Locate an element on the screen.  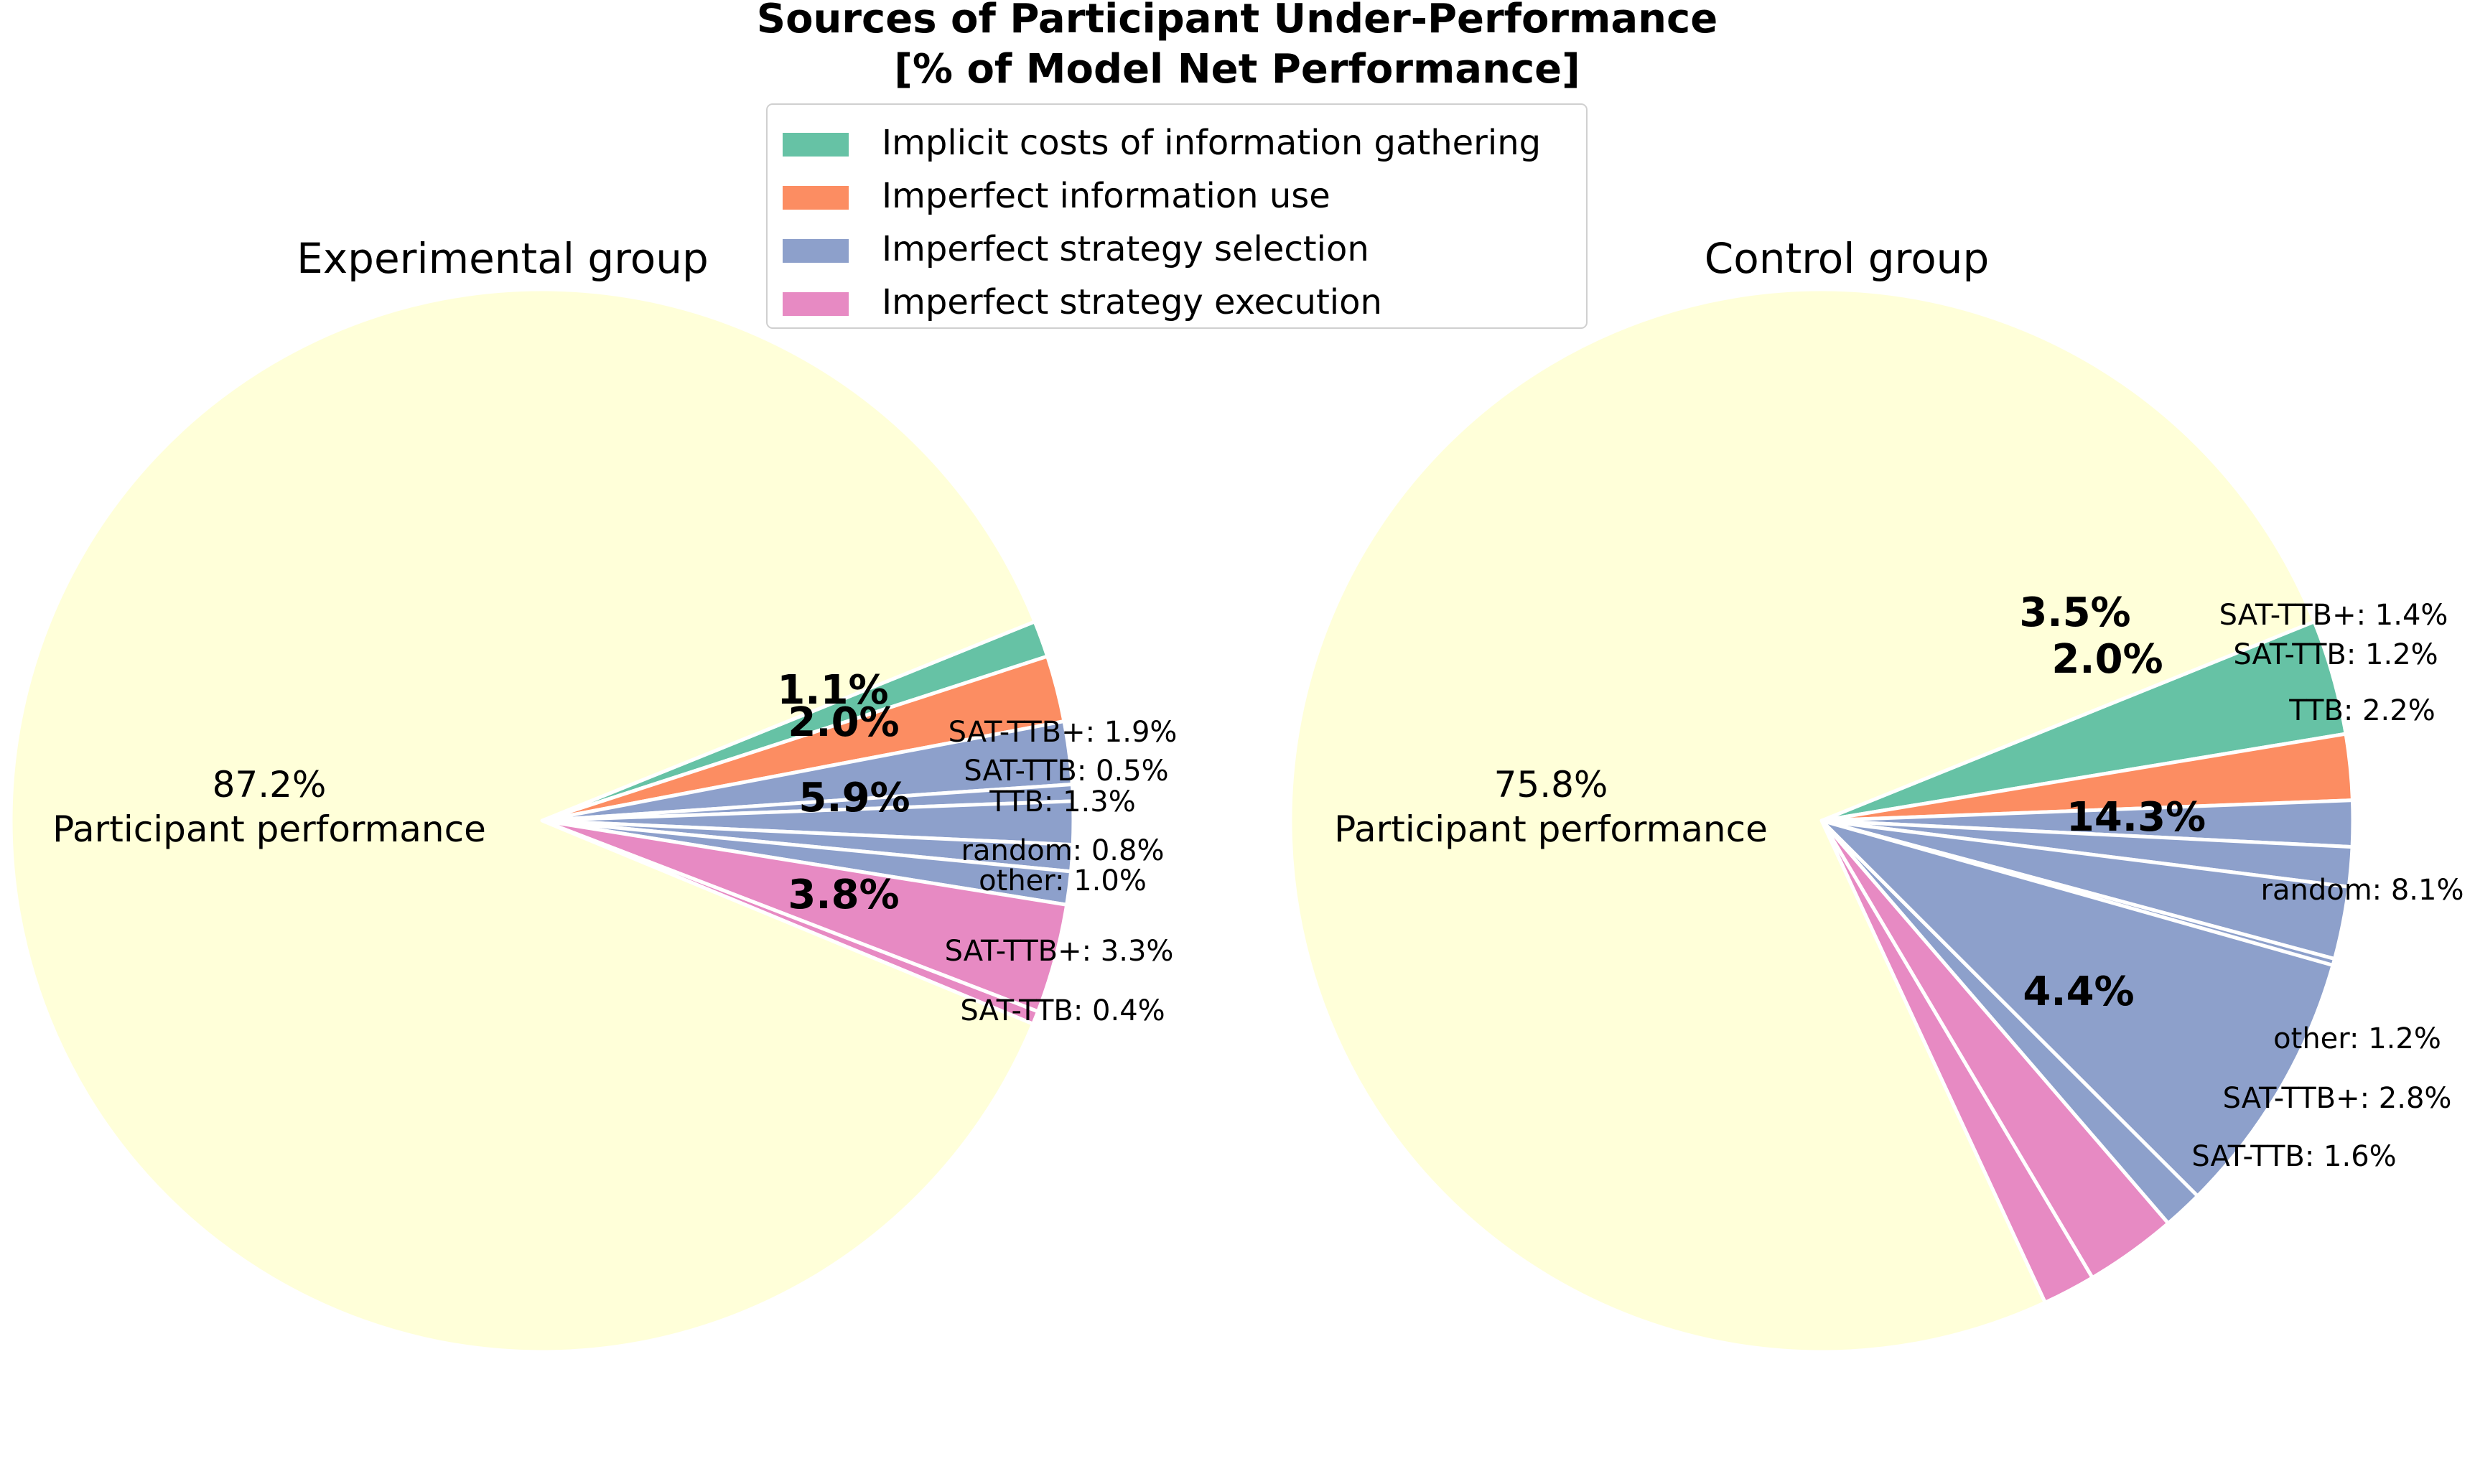
slice-label: SAT-TTB+: 1.9% is located at coordinates (1063, 732).